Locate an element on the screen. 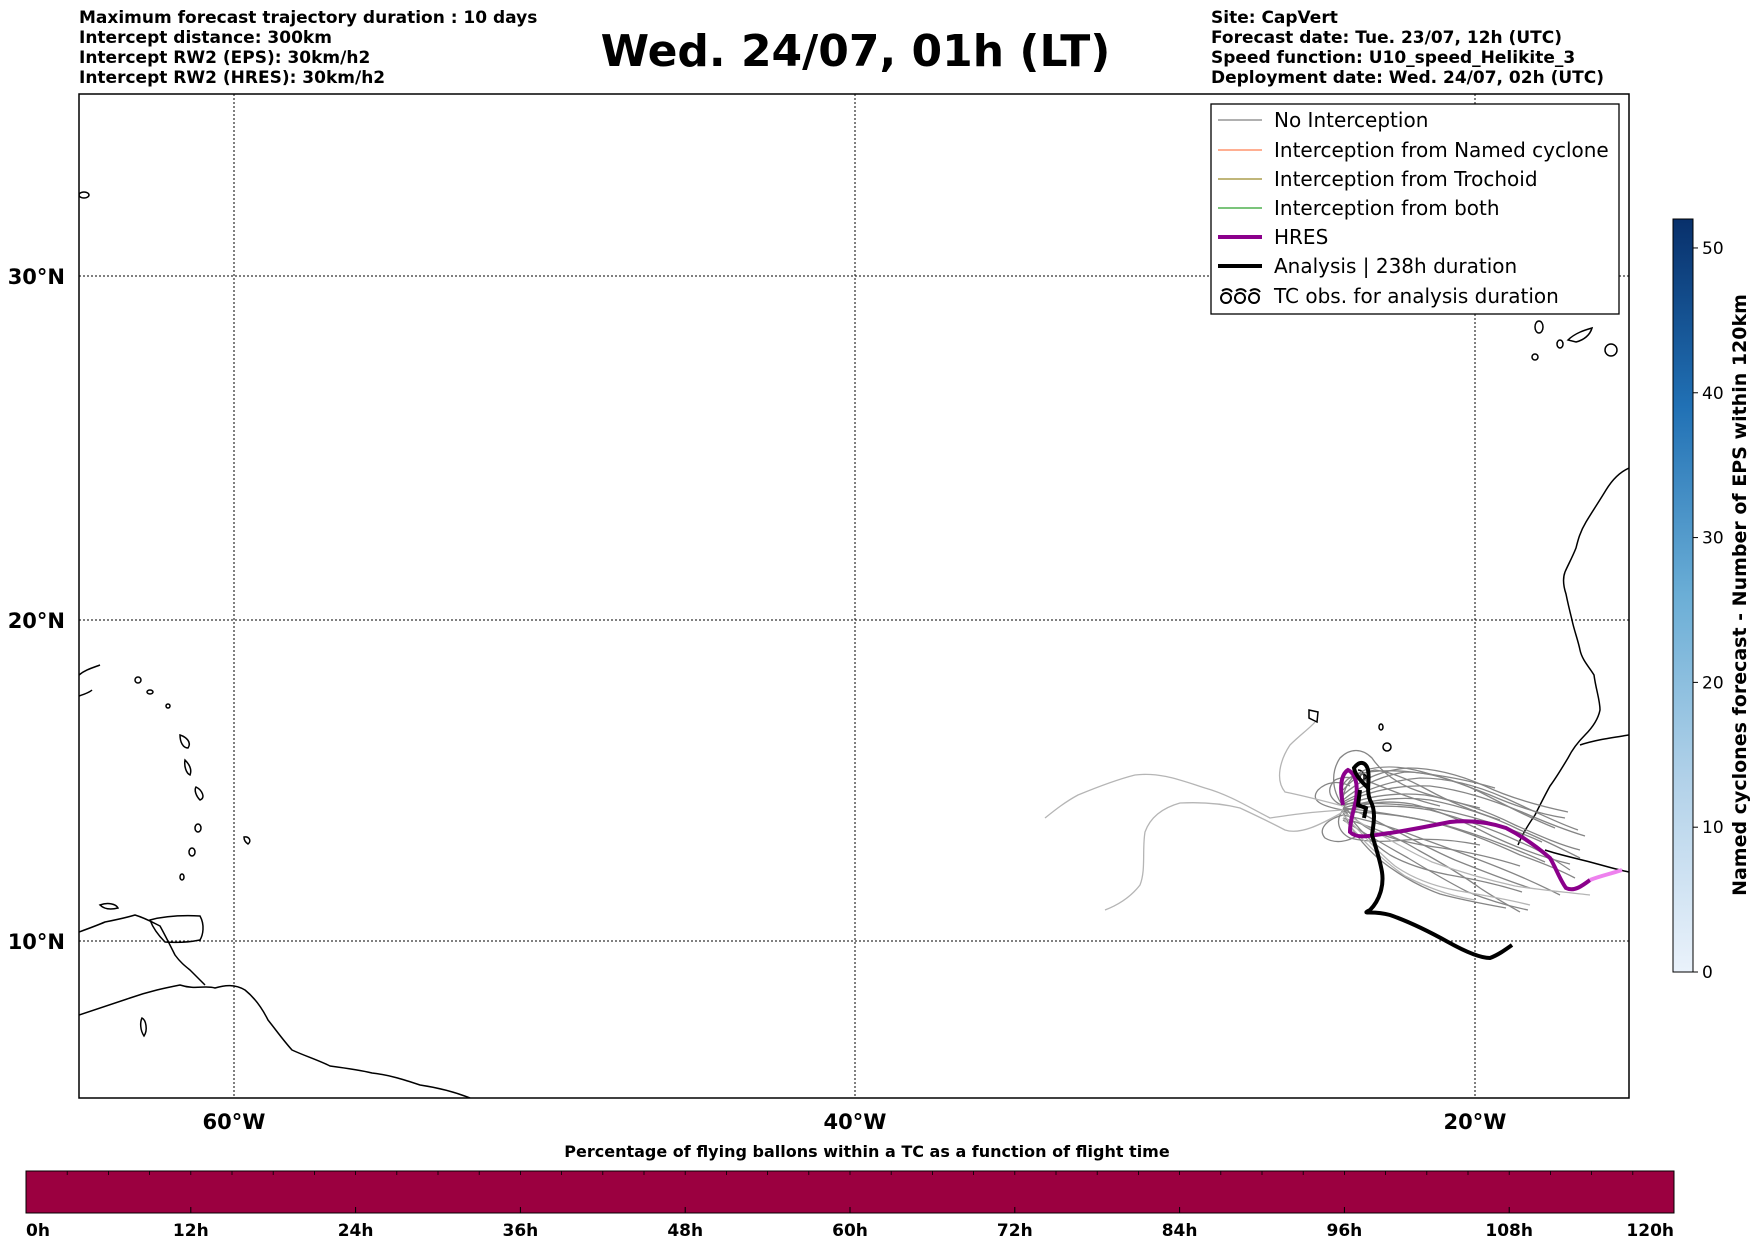  colorbar-right-tick-label: 50 is located at coordinates (1713, 249).